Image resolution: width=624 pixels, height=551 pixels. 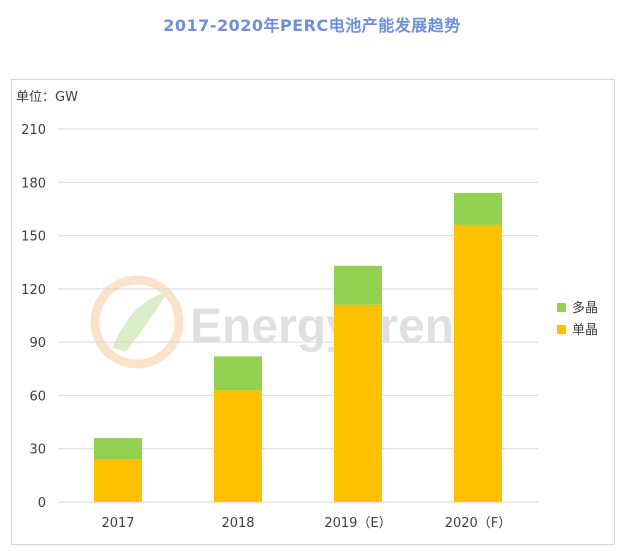 What do you see at coordinates (33, 290) in the screenshot?
I see `y-tick-label: 120` at bounding box center [33, 290].